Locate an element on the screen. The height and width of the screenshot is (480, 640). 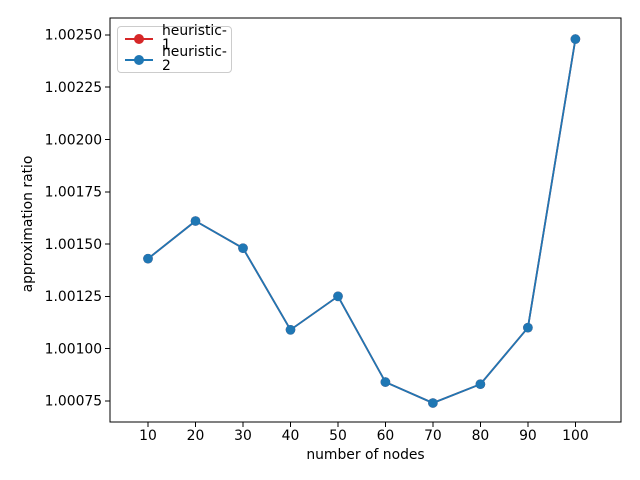
x-tick-label: 50 is located at coordinates (338, 436).